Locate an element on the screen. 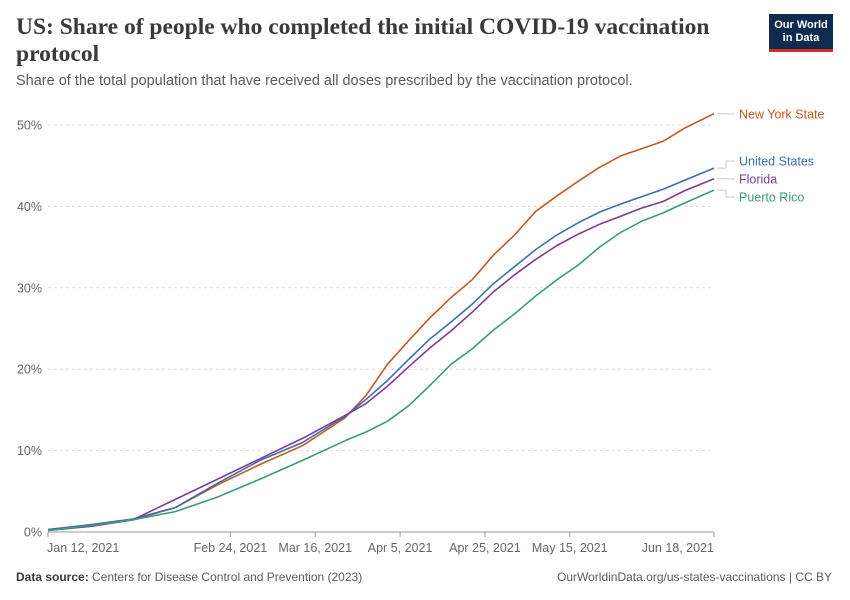 This screenshot has width=850, height=600. x-tick-label: Apr 5, 2021 is located at coordinates (400, 548).